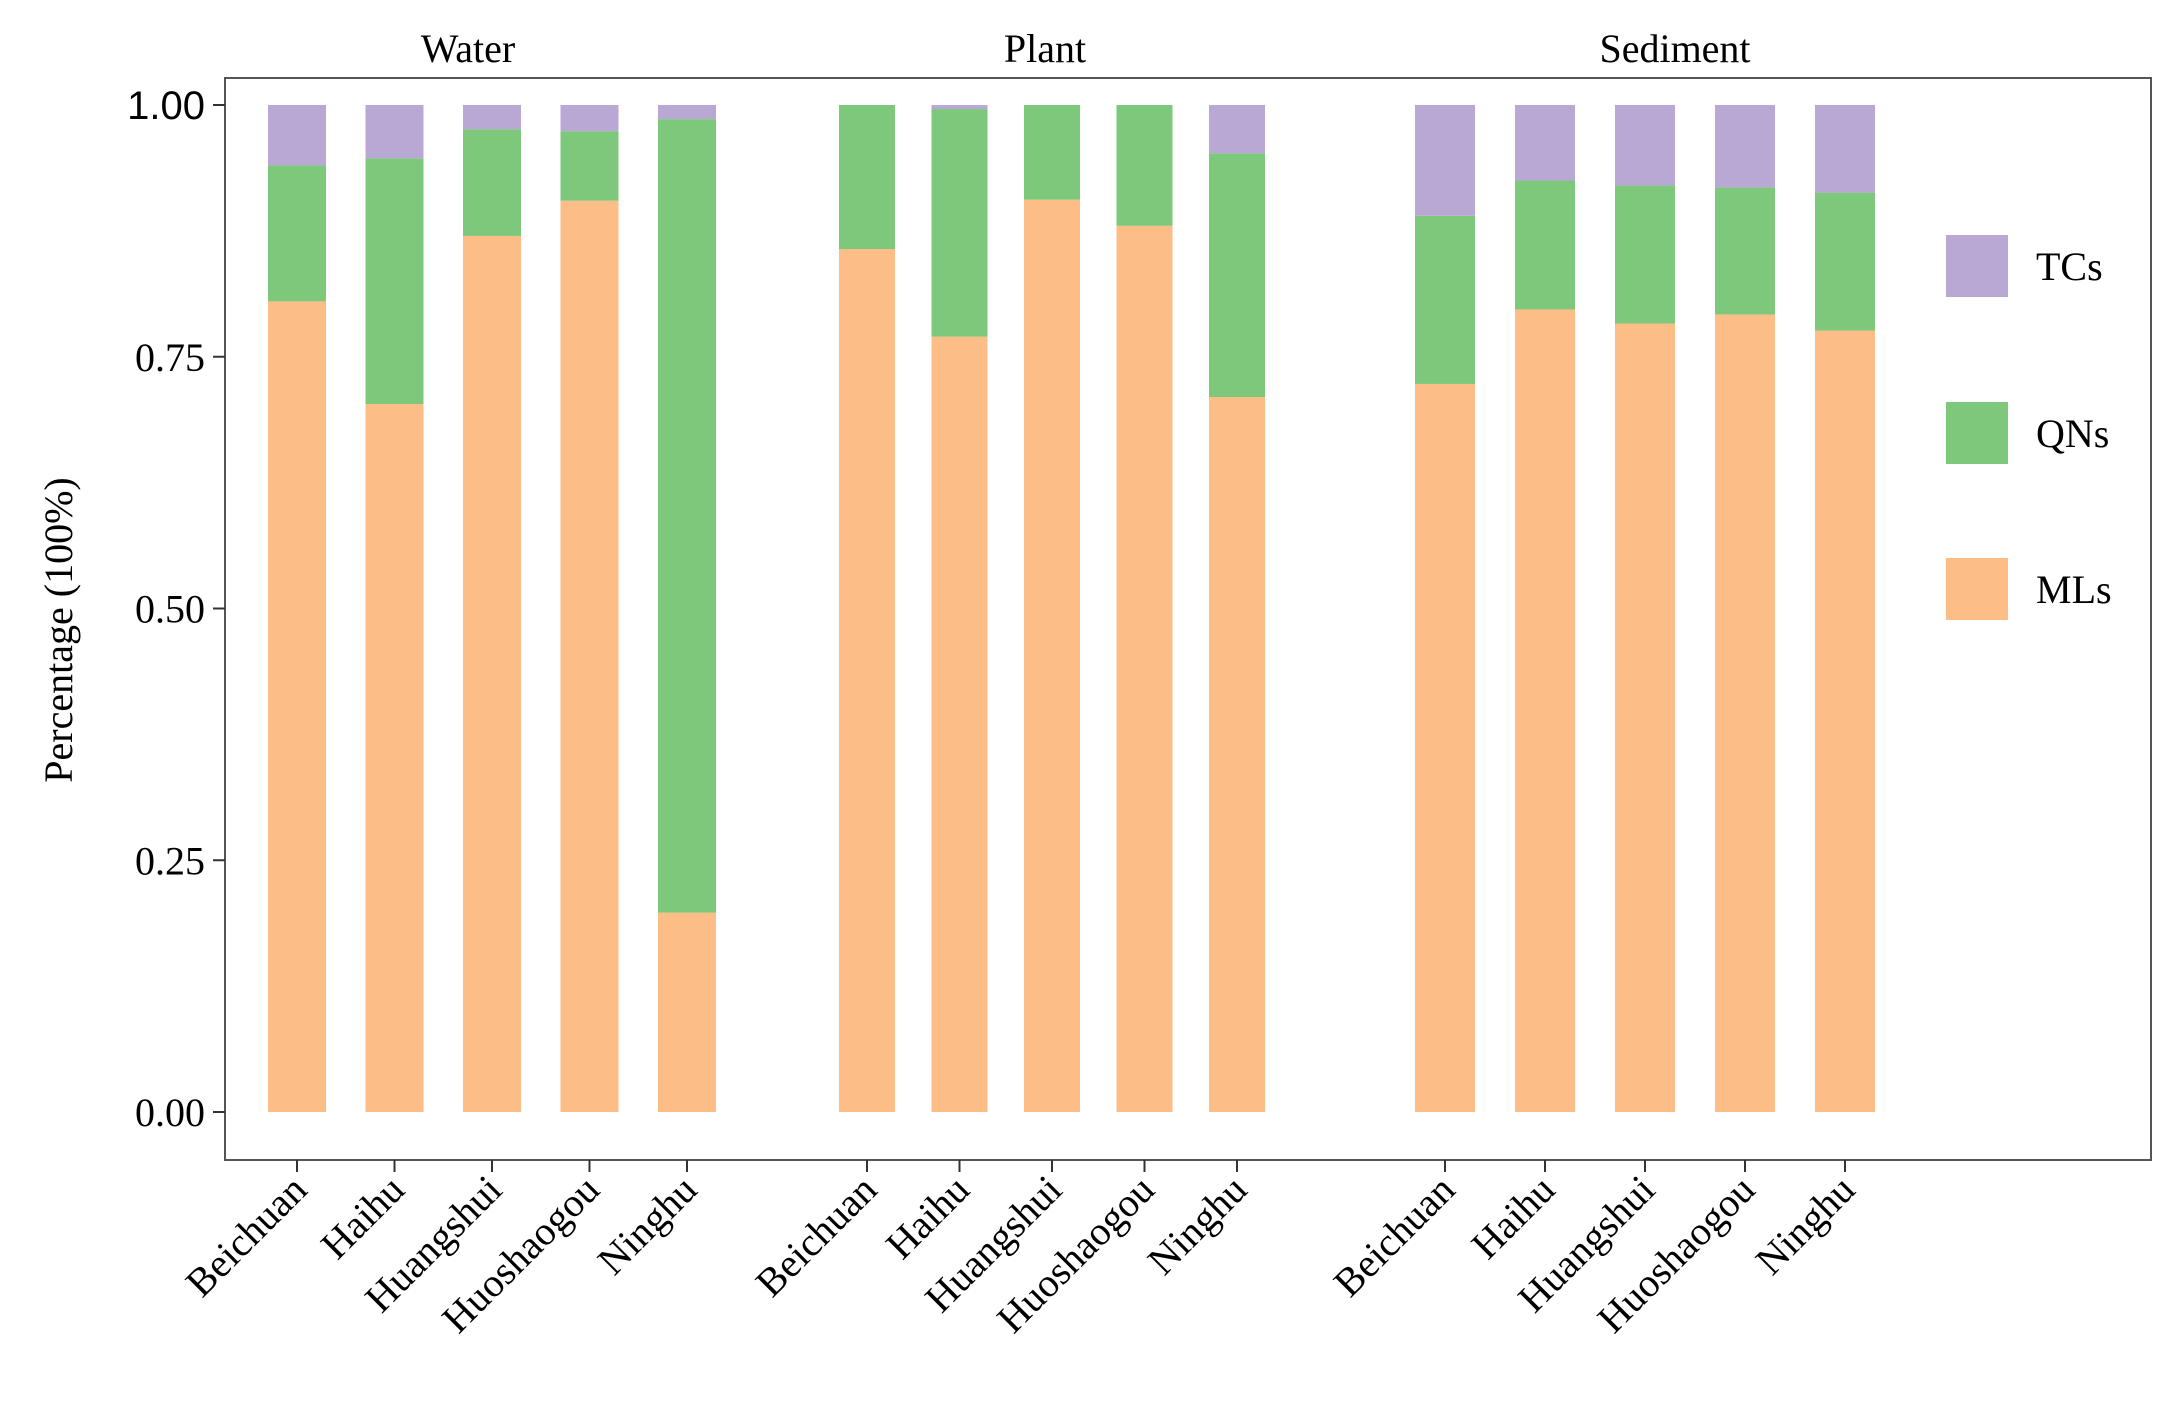 The image size is (2178, 1401). I want to click on group-title: Sediment, so click(1674, 48).